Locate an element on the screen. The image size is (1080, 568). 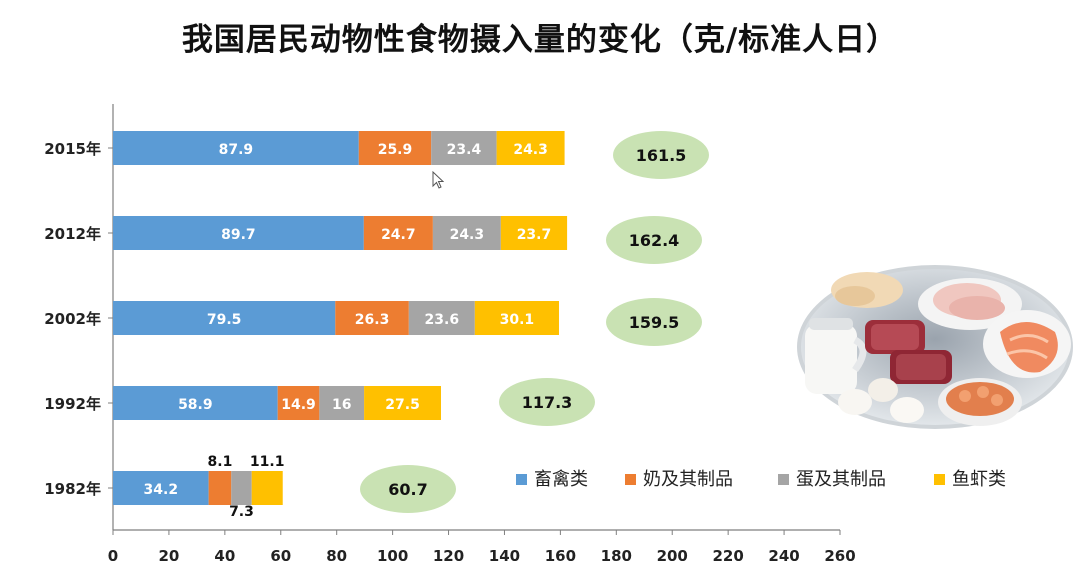
total-label: 159.5 is located at coordinates (654, 322).